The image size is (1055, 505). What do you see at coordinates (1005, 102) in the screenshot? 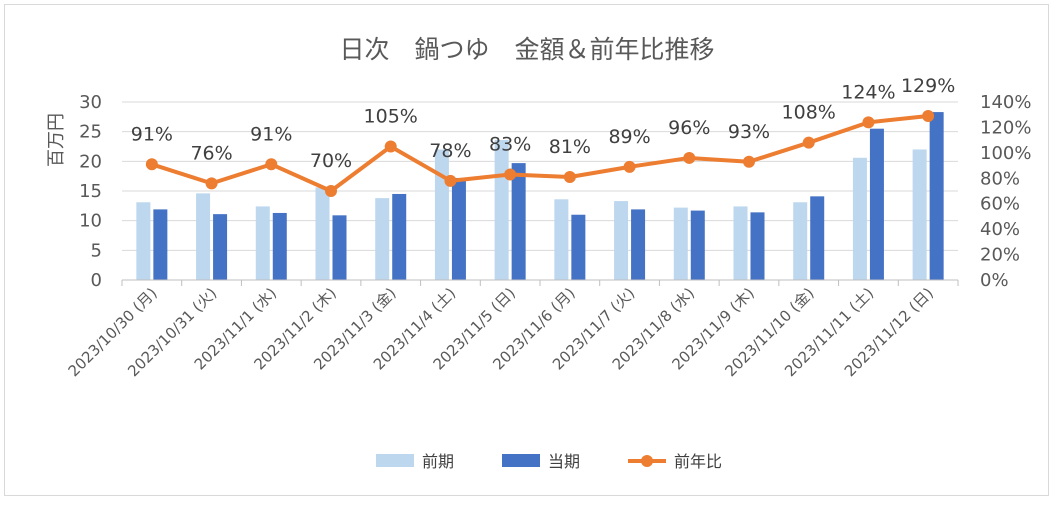
I see `y2-tick-label: 140%` at bounding box center [1005, 102].